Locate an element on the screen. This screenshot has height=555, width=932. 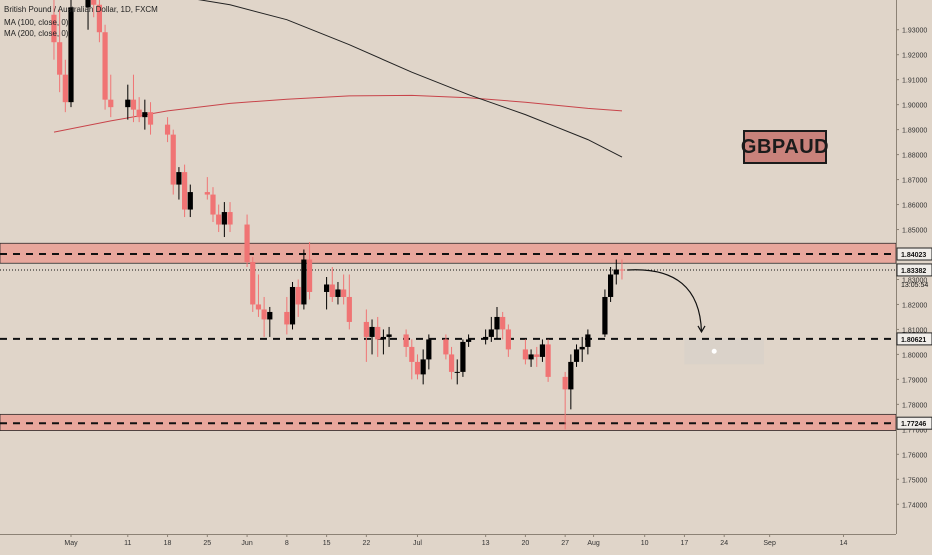
x-tick-label: Jul is located at coordinates (417, 543).